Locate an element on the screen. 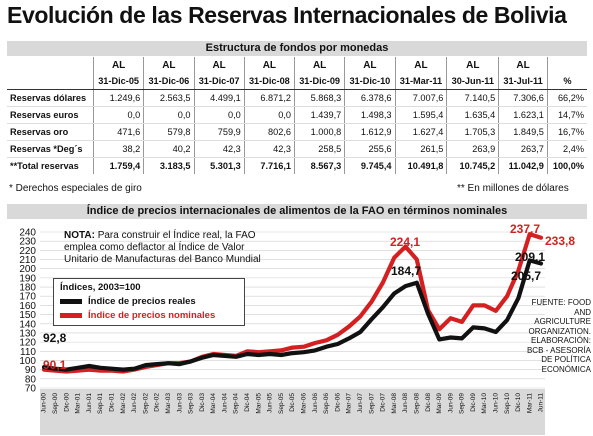  y-tick-label: 160 is located at coordinates (27, 306).